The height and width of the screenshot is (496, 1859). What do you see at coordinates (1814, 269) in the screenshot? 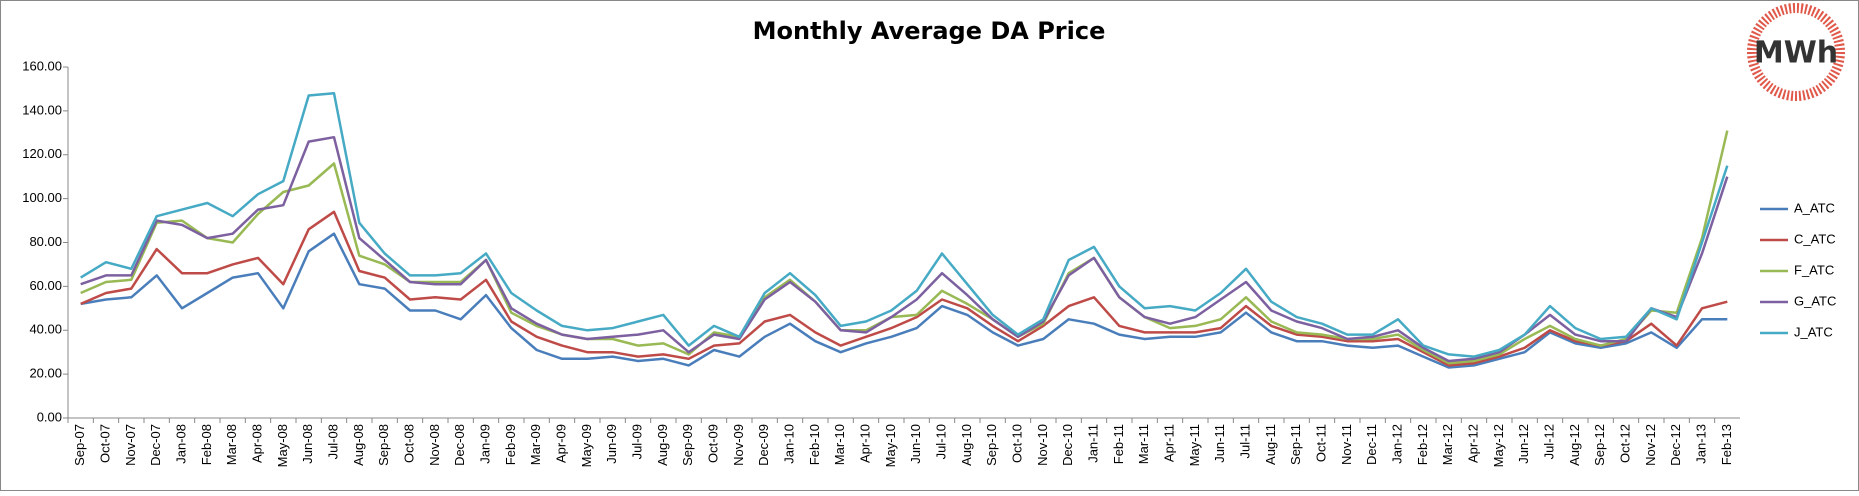
I see `legend-label: F_ATC` at bounding box center [1814, 269].